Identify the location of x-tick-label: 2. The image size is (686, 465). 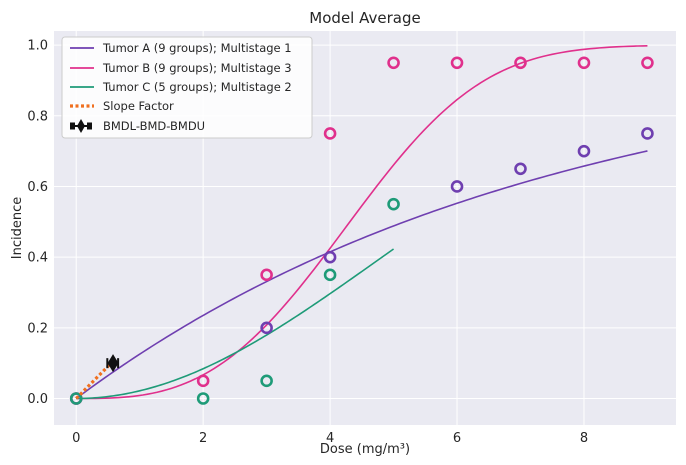
(203, 438).